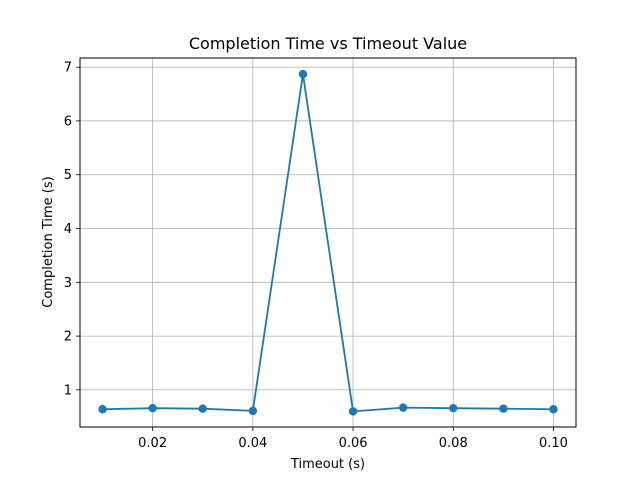  What do you see at coordinates (327, 464) in the screenshot?
I see `x-axis-label: Timeout (s)` at bounding box center [327, 464].